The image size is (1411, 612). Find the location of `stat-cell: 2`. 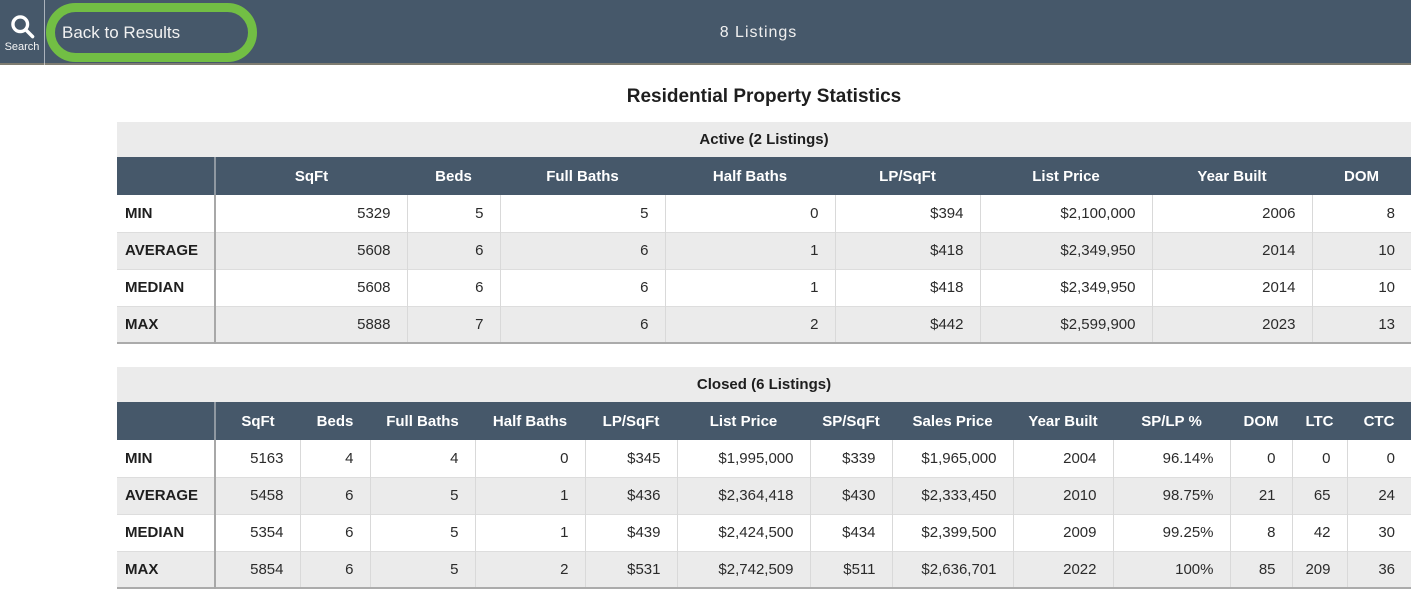

stat-cell: 2 is located at coordinates (749, 324).